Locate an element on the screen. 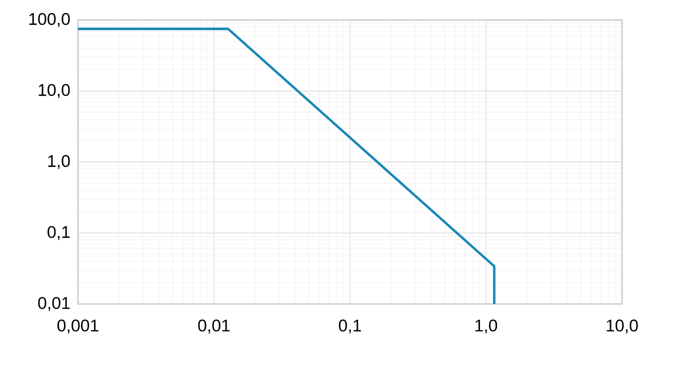  y-tick-label: 0,1 is located at coordinates (59, 233).